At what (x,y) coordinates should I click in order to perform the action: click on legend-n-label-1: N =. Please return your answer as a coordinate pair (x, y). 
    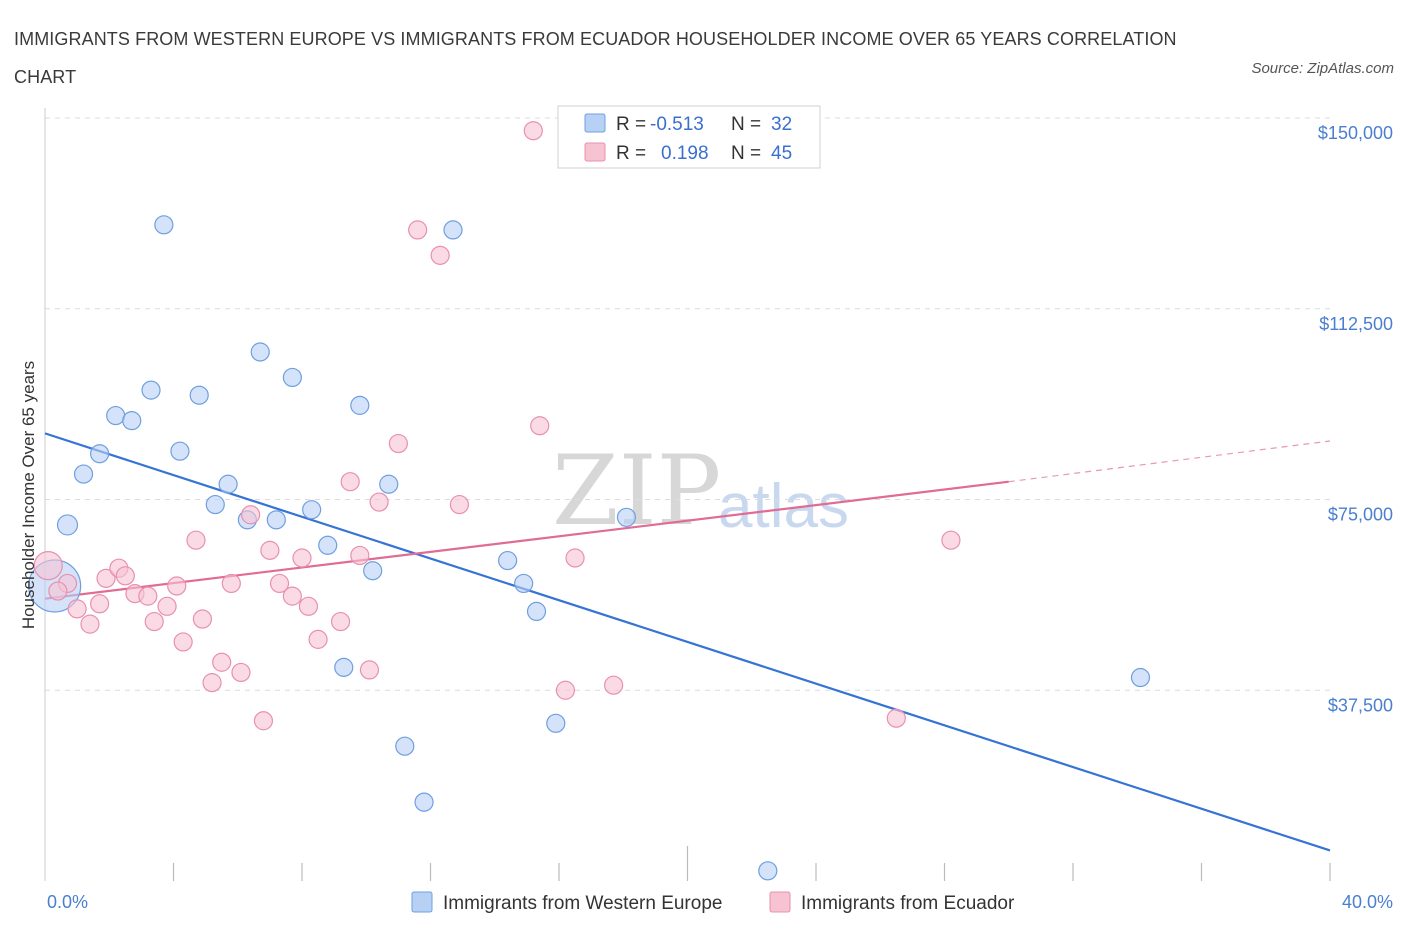
    Looking at the image, I should click on (746, 124).